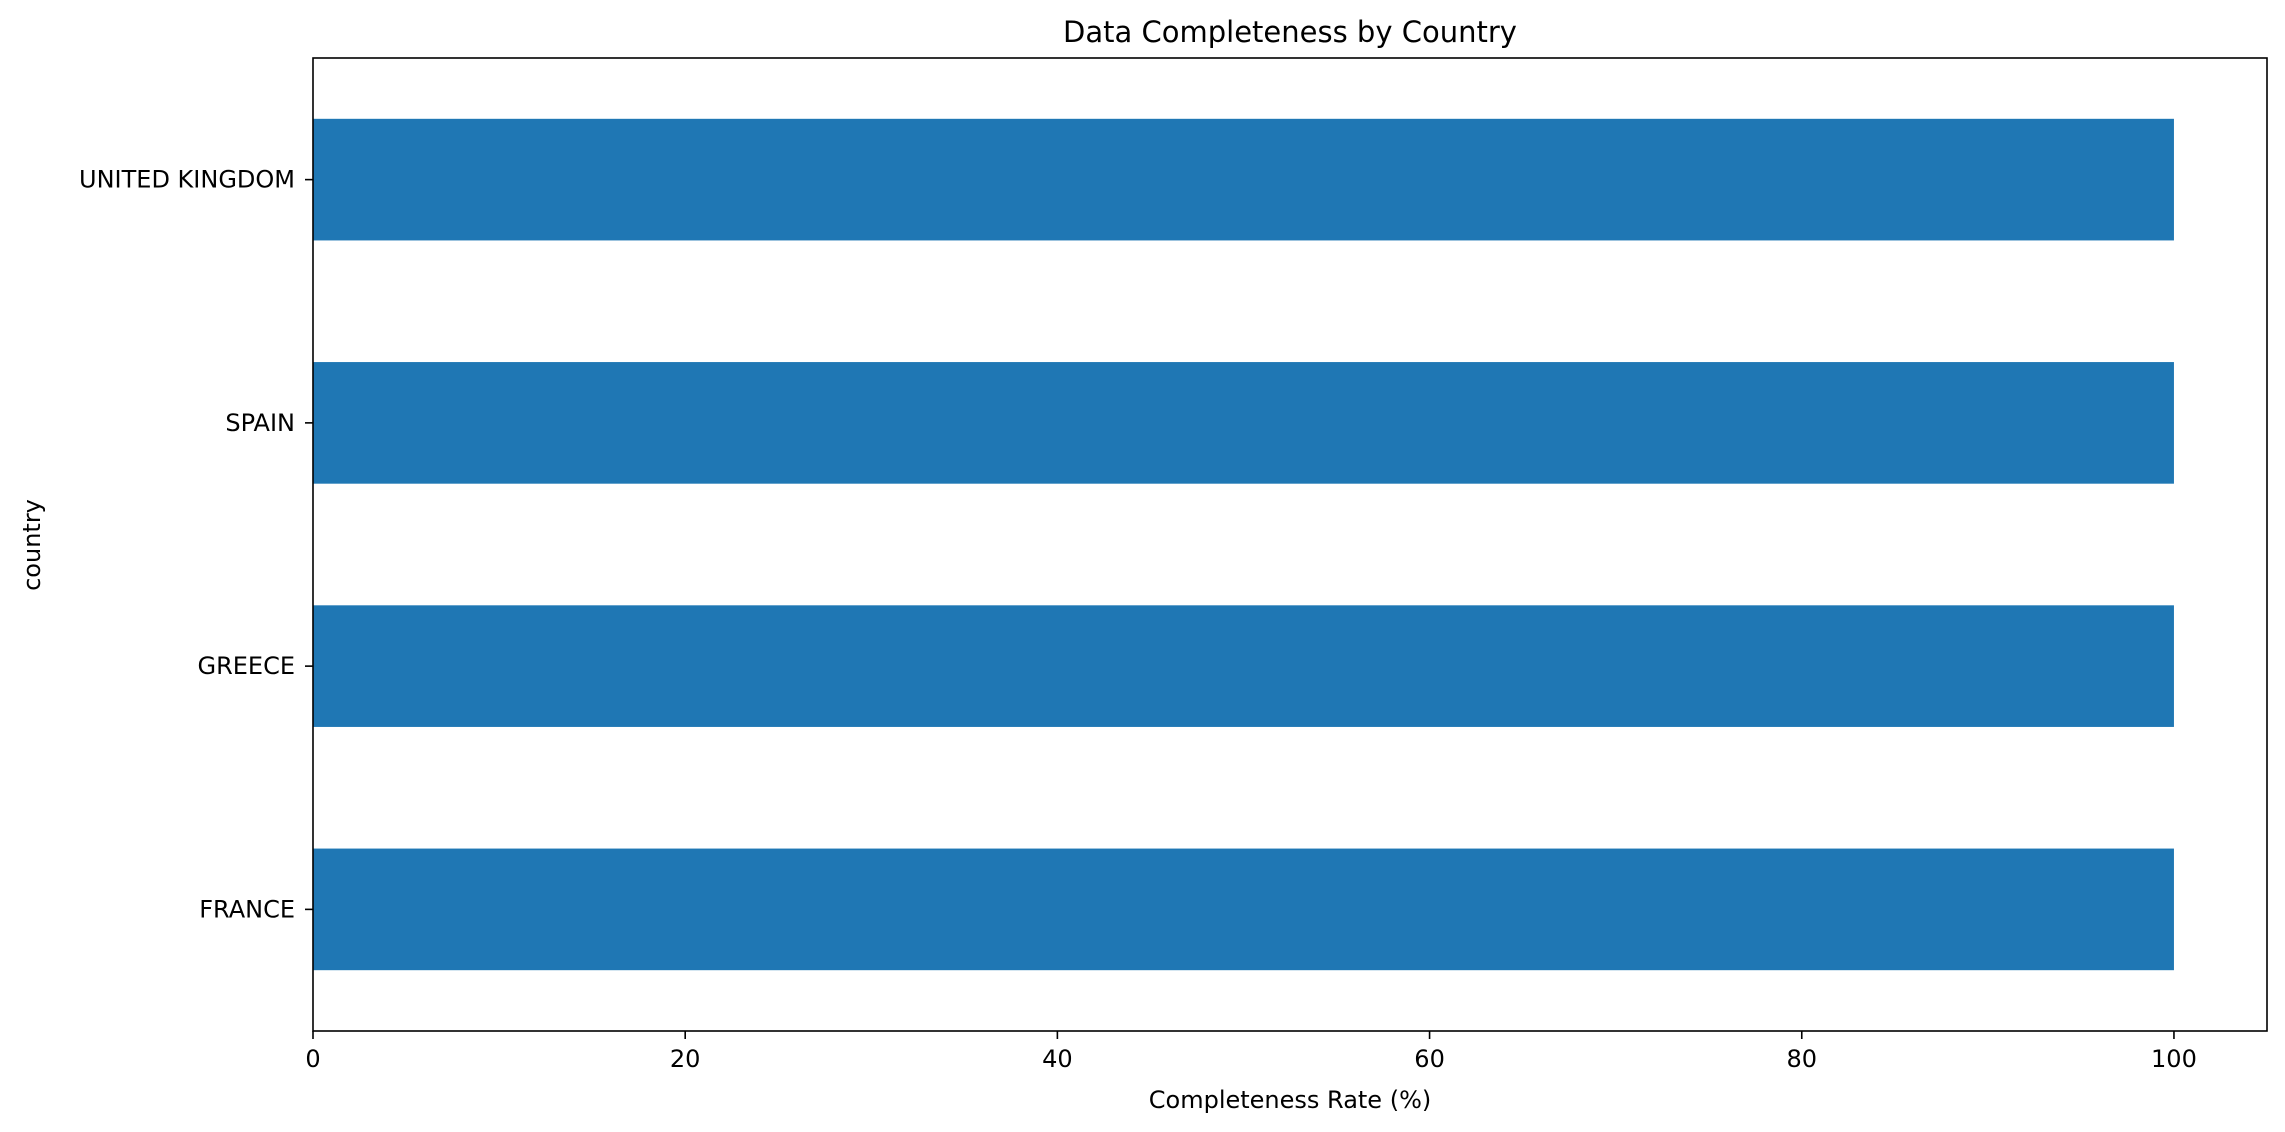 This screenshot has height=1132, width=2285. I want to click on y-tick-label: FRANCE, so click(247, 909).